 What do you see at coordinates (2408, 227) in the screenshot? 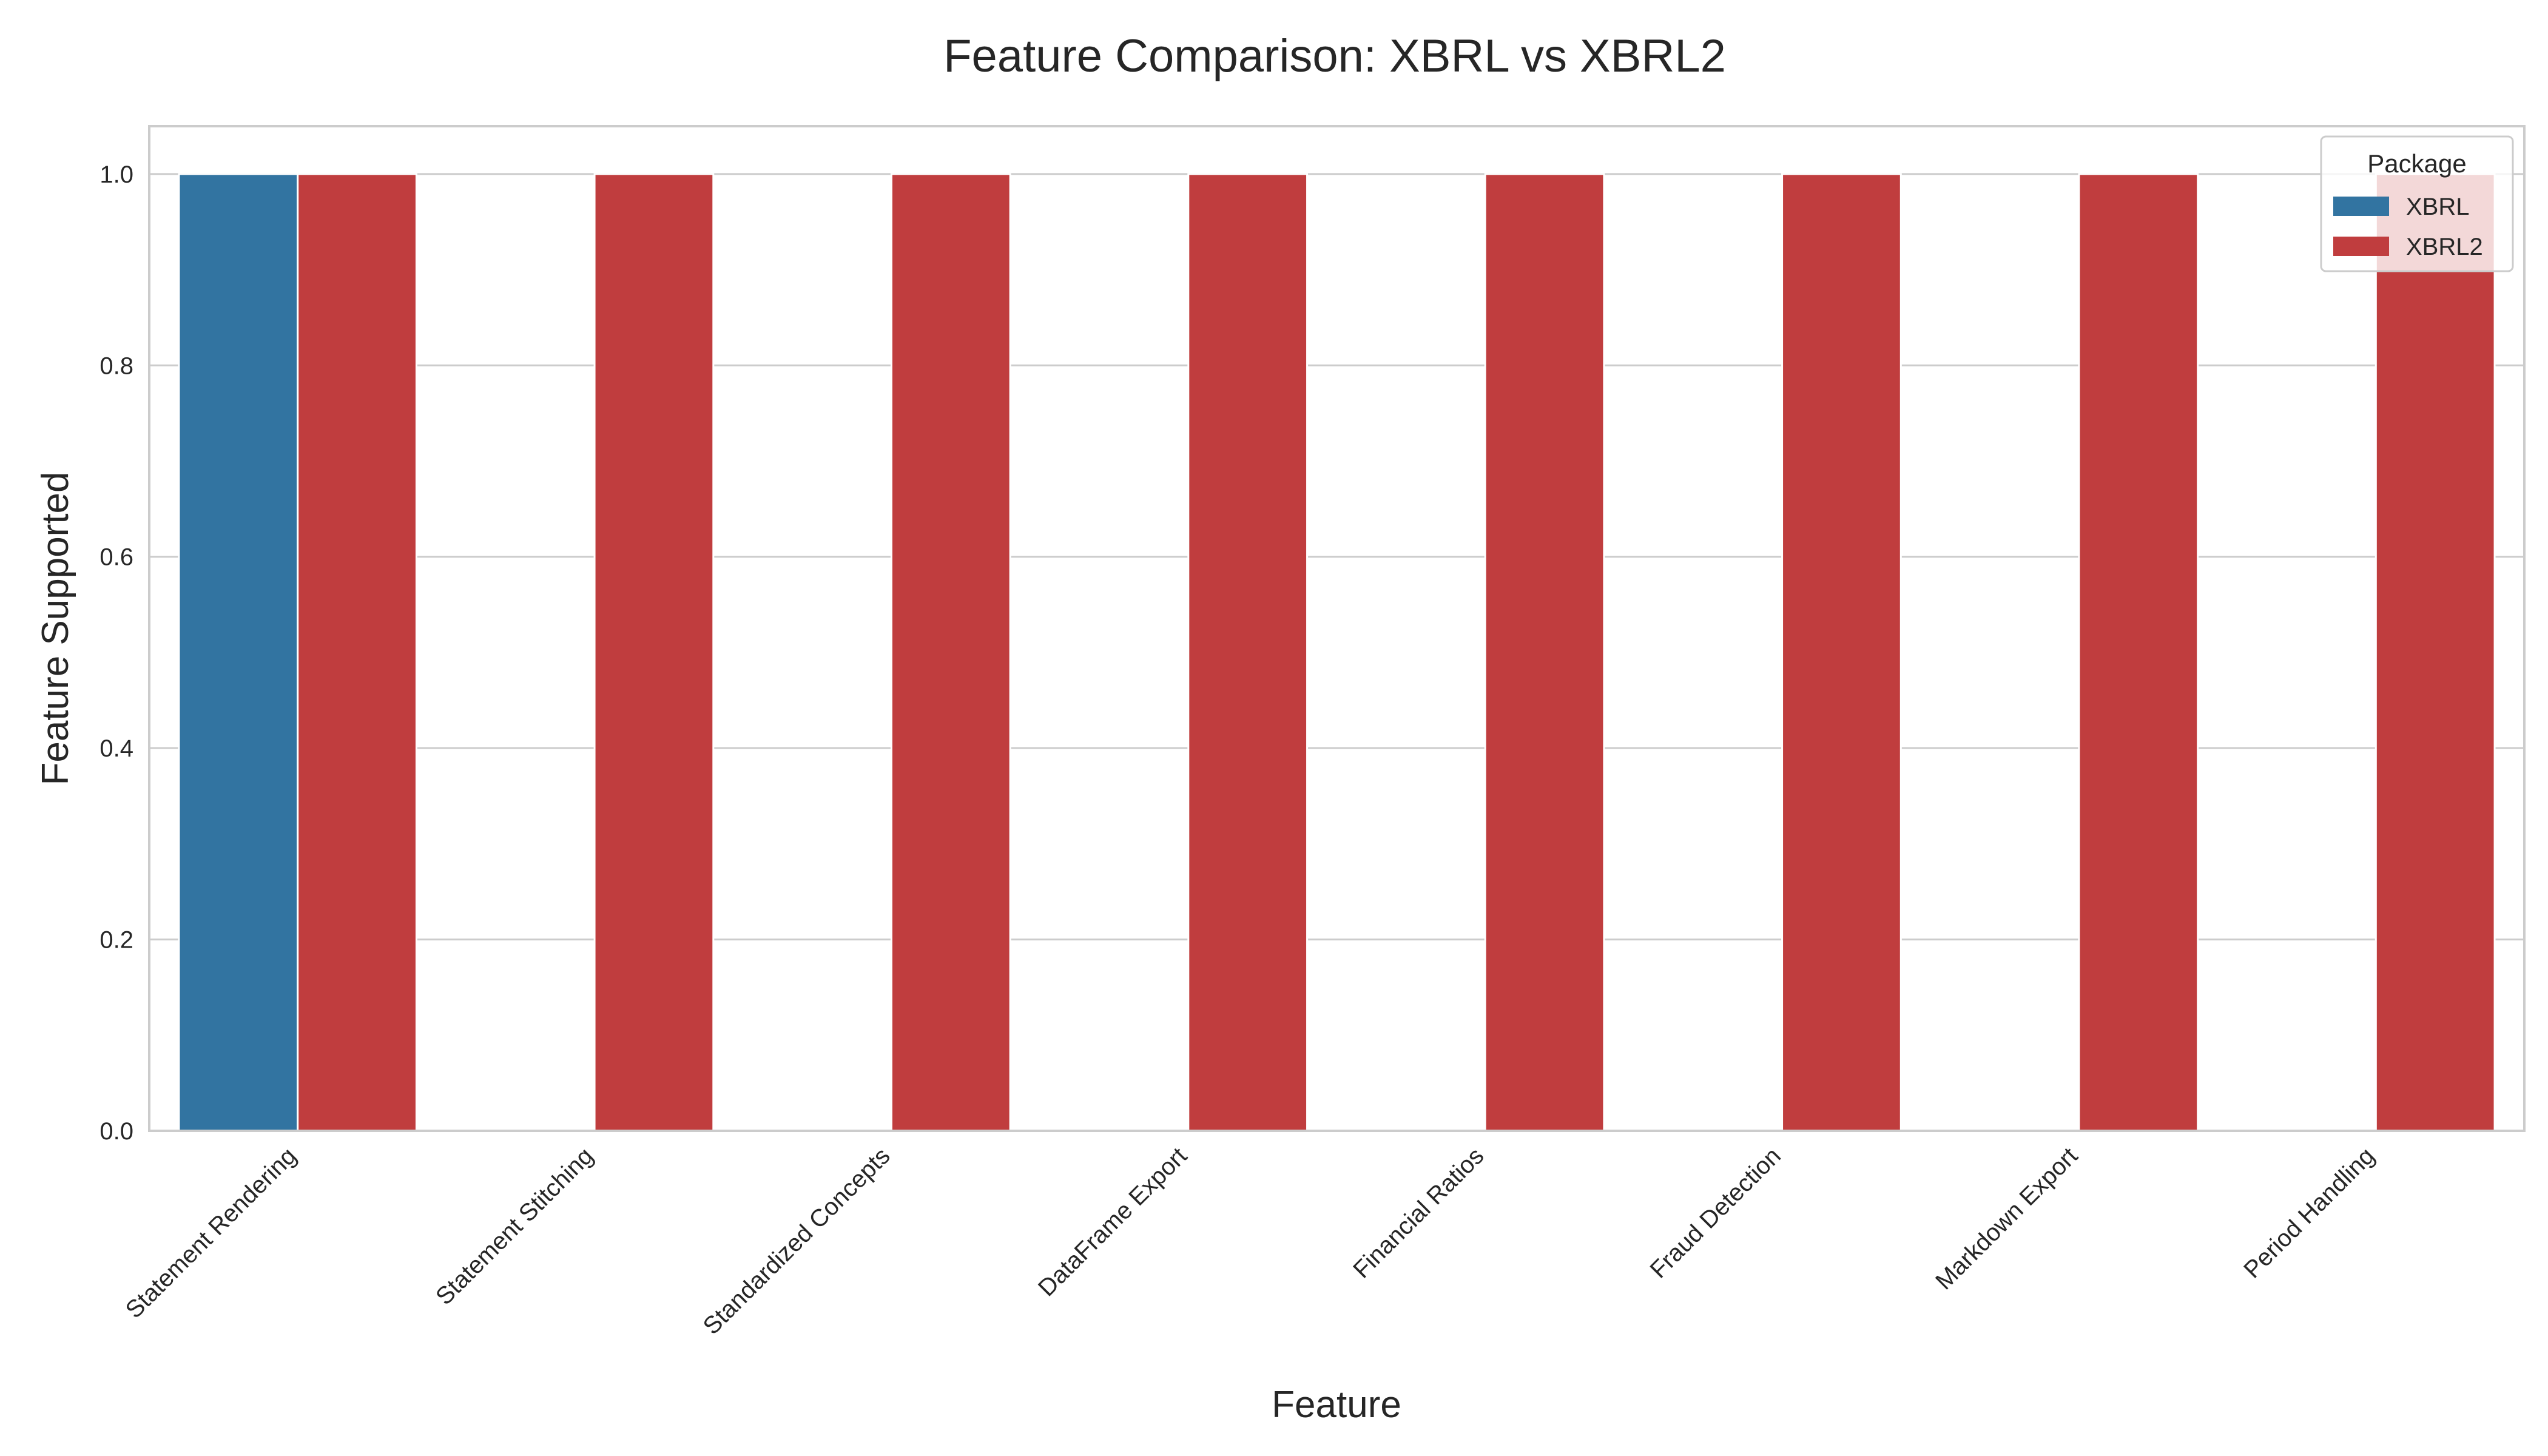
I see `legend-items: XBRL XBRL2` at bounding box center [2408, 227].